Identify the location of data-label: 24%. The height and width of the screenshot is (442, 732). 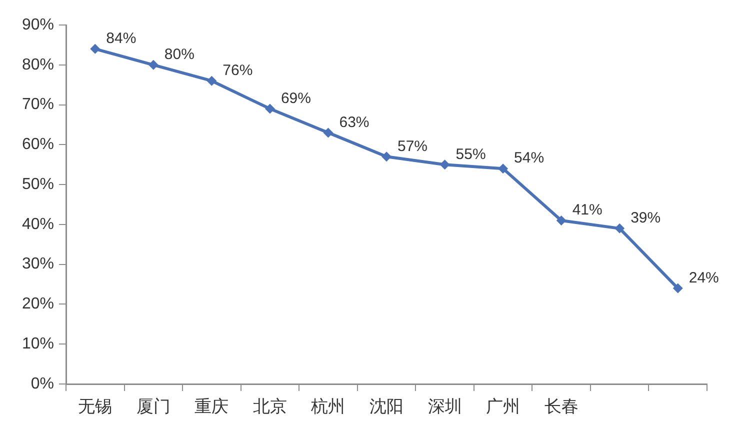
(703, 277).